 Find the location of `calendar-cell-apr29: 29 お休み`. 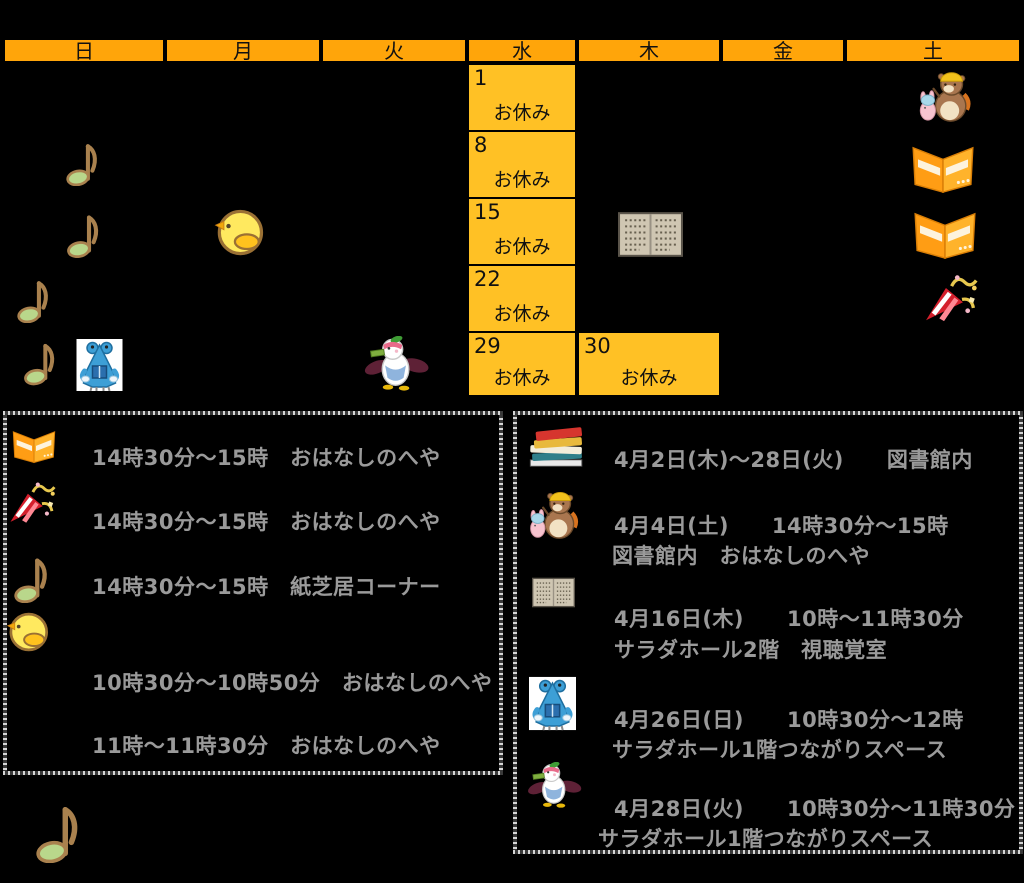

calendar-cell-apr29: 29 お休み is located at coordinates (522, 364).